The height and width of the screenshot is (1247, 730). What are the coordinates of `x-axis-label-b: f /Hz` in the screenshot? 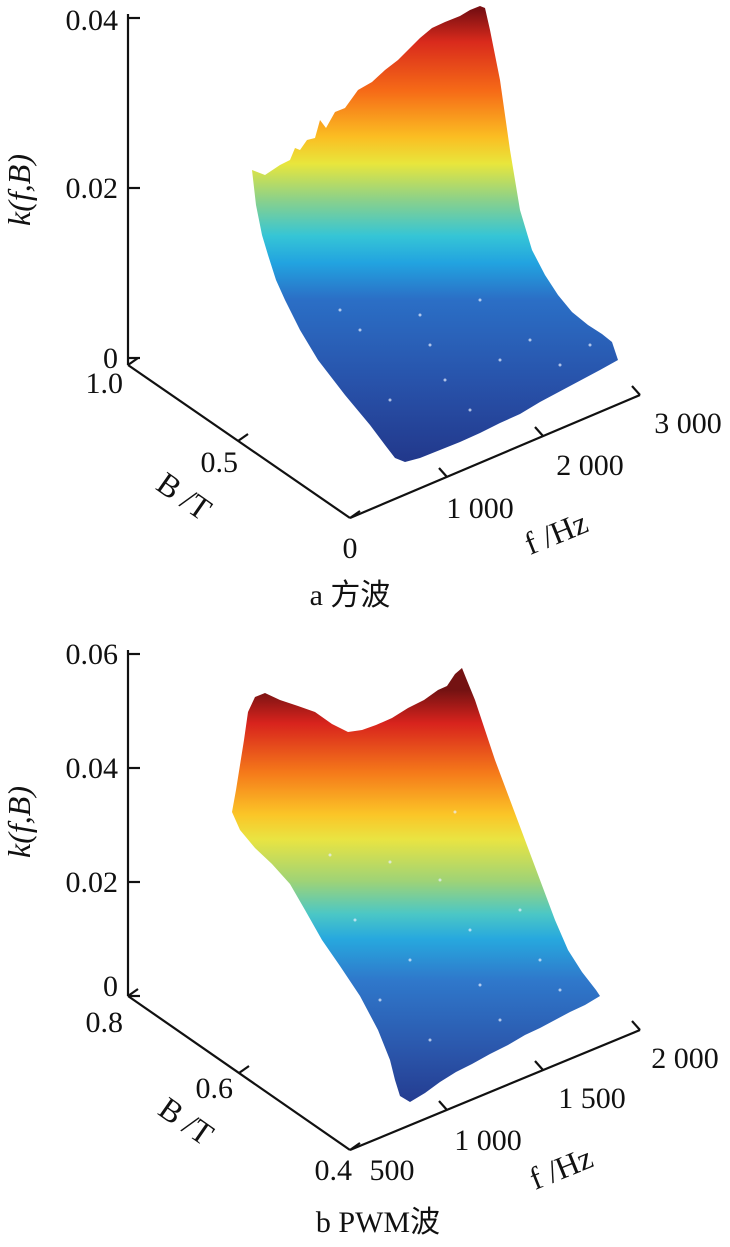 It's located at (561, 1168).